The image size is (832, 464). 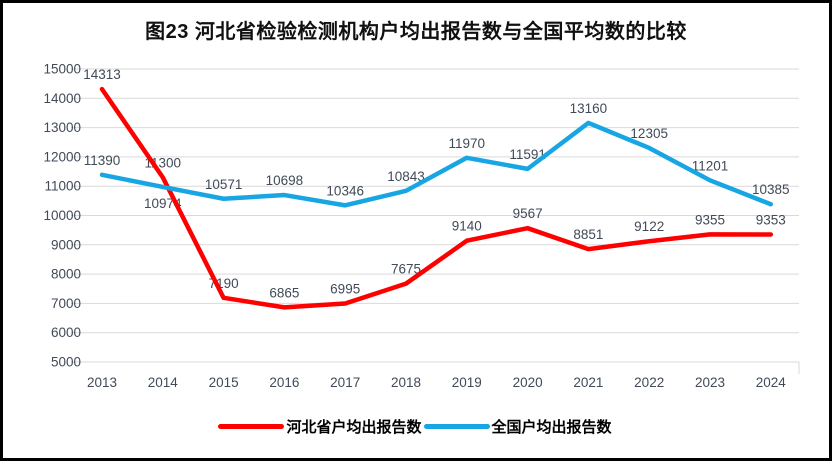 What do you see at coordinates (251, 426) in the screenshot?
I see `legend-swatch-hebei` at bounding box center [251, 426].